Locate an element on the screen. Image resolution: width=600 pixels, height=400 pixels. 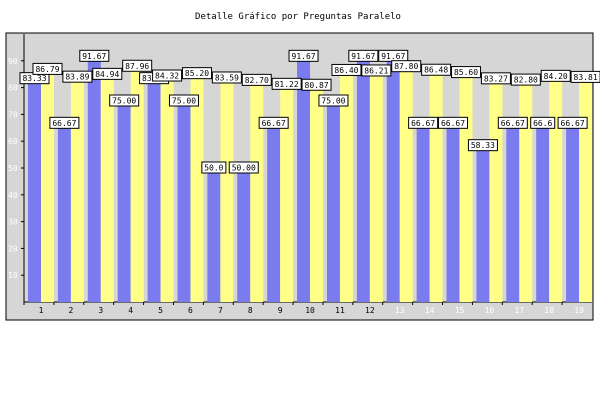
x-tick-label: 7 is located at coordinates (220, 310).